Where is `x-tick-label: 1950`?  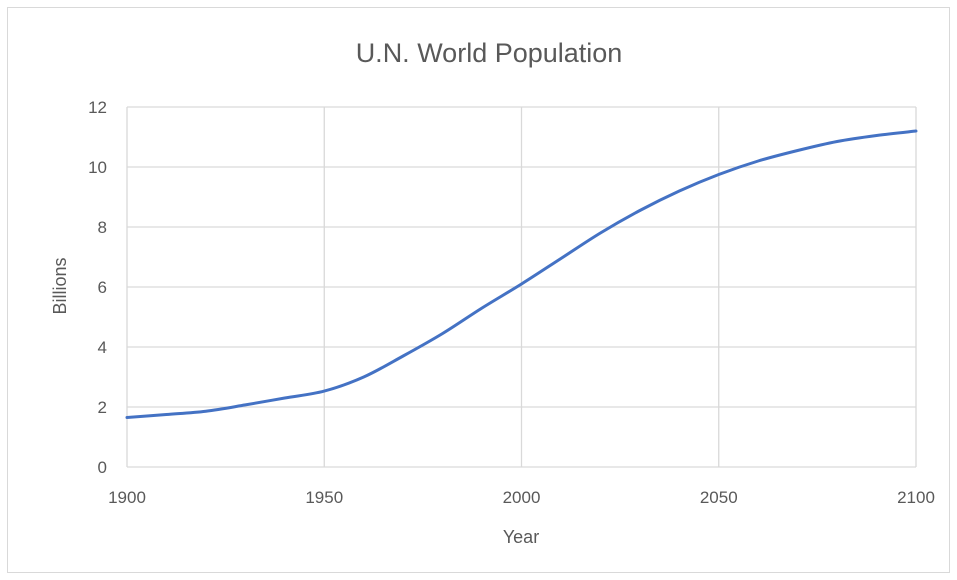 x-tick-label: 1950 is located at coordinates (324, 497).